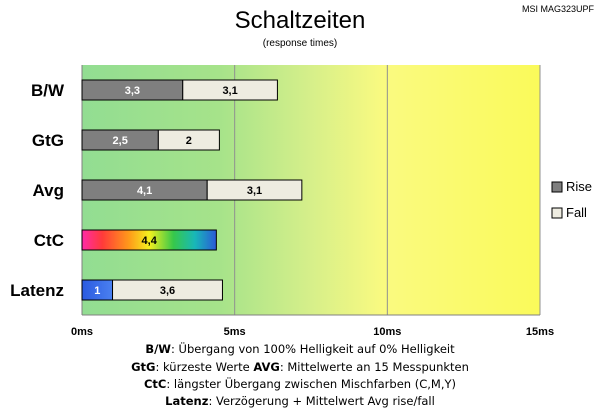 The image size is (600, 415). What do you see at coordinates (49, 240) in the screenshot?
I see `category-label-ctc: CtC` at bounding box center [49, 240].